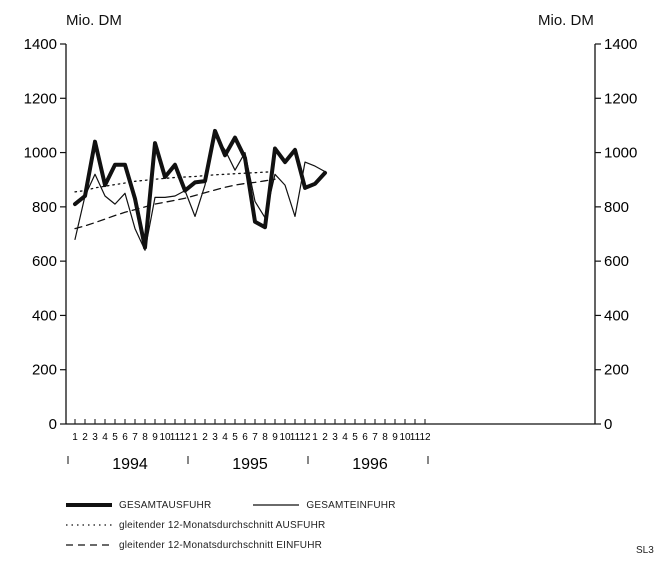  What do you see at coordinates (89, 505) in the screenshot?
I see `legend-swatch-thick` at bounding box center [89, 505].